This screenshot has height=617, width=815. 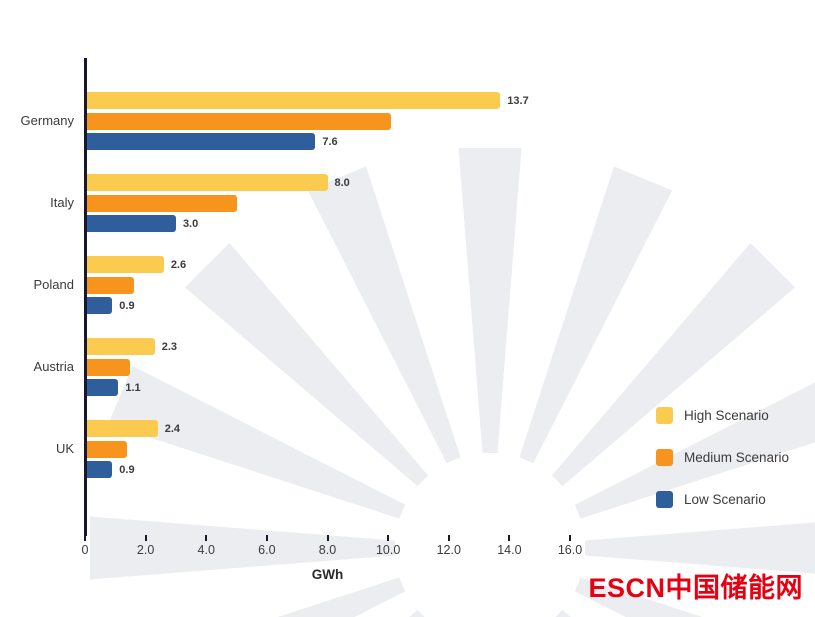 I want to click on x-axis-tick-label: 10.0, so click(x=388, y=550).